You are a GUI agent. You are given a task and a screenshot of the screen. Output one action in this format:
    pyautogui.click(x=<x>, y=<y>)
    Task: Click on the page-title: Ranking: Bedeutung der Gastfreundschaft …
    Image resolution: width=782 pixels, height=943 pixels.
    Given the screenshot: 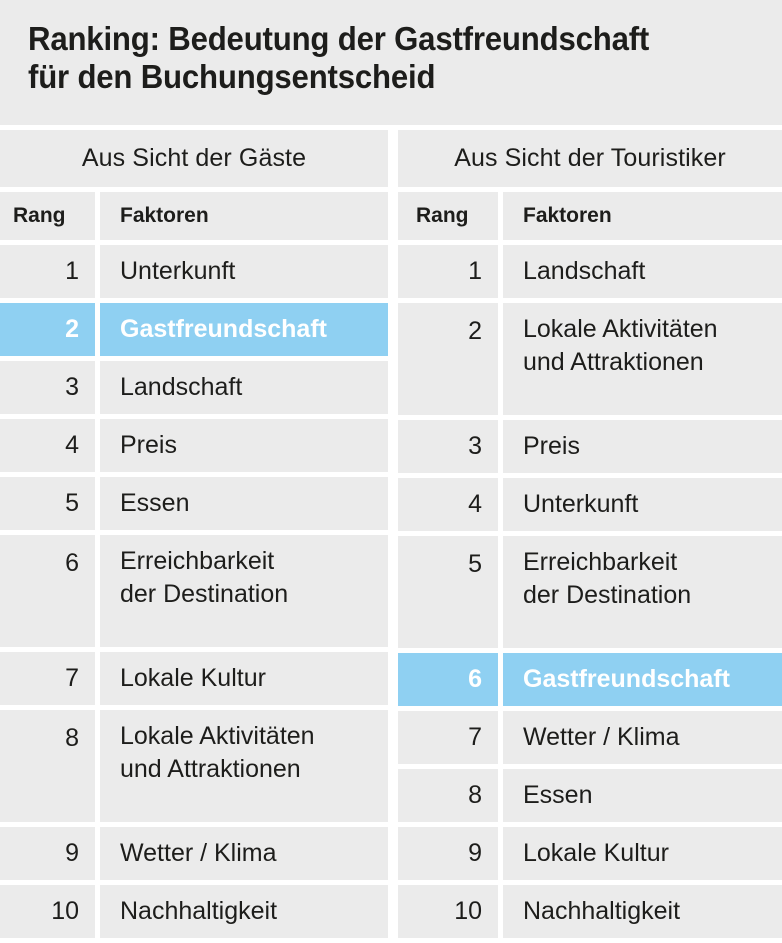 What is the action you would take?
    pyautogui.click(x=339, y=58)
    